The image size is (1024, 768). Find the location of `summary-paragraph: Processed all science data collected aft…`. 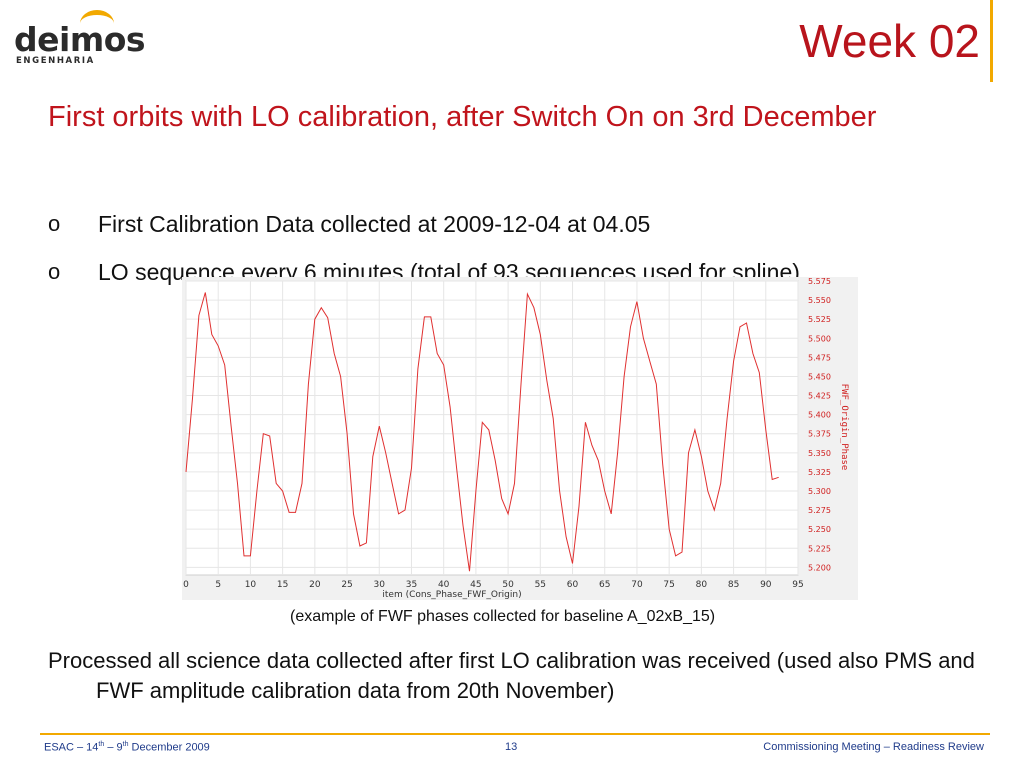

summary-paragraph: Processed all science data collected aft… is located at coordinates (511, 675).